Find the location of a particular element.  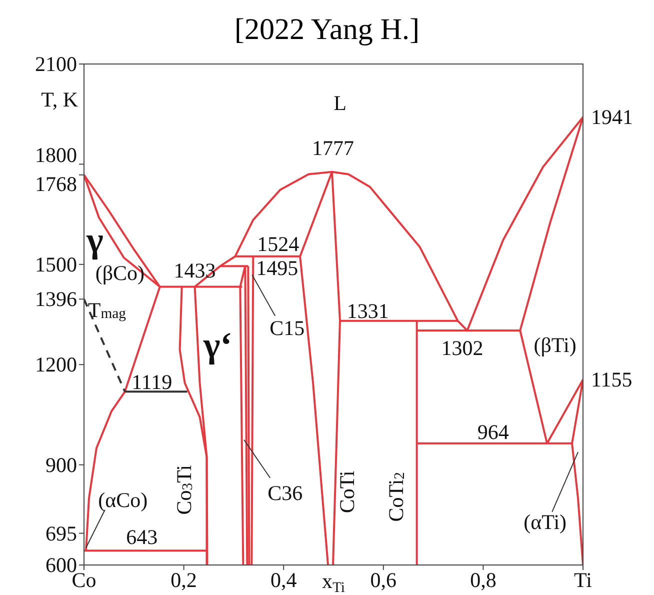

annotation: γ is located at coordinates (95, 240).